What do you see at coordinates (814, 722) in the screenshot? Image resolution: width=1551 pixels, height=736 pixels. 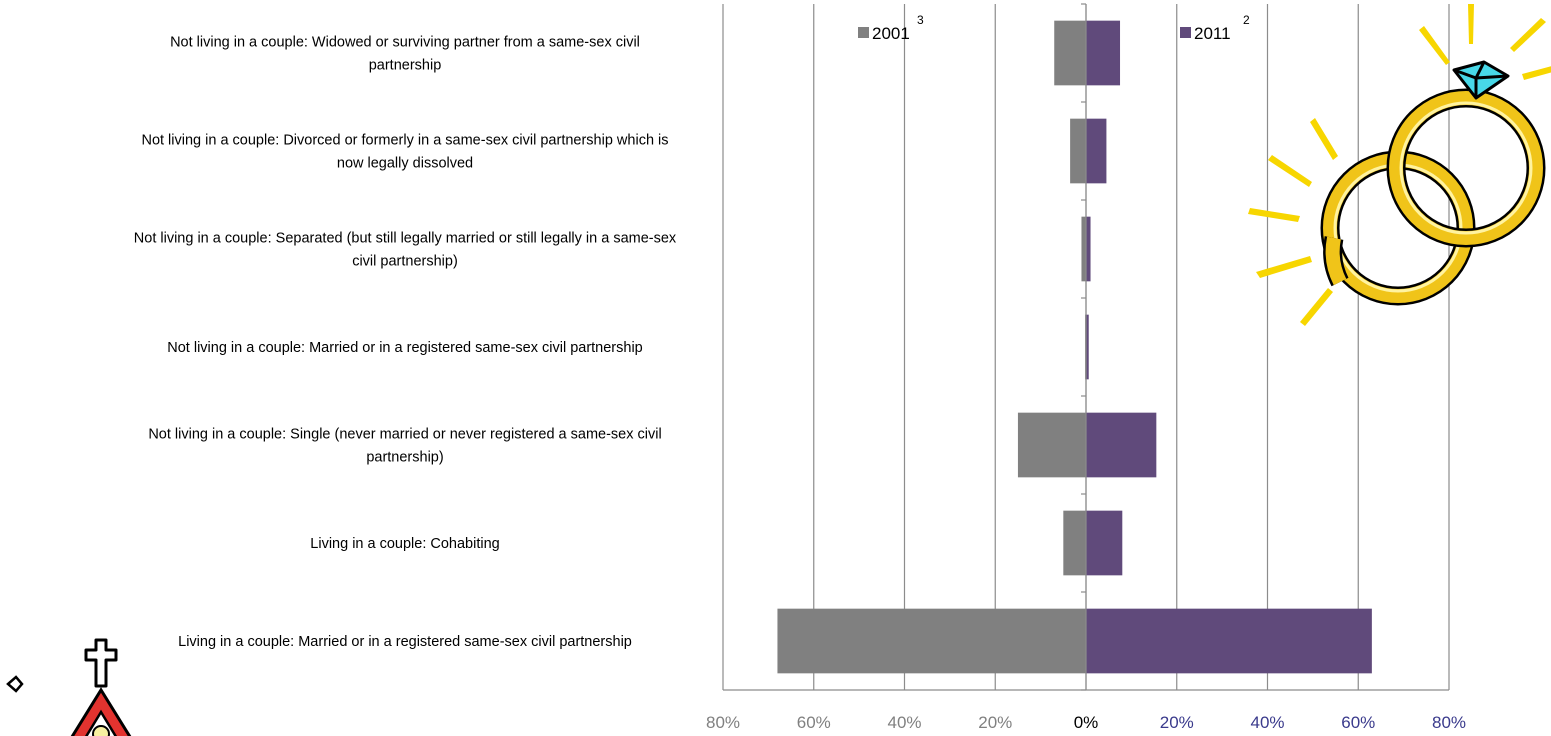 I see `x-tick-label-1: 60%` at bounding box center [814, 722].